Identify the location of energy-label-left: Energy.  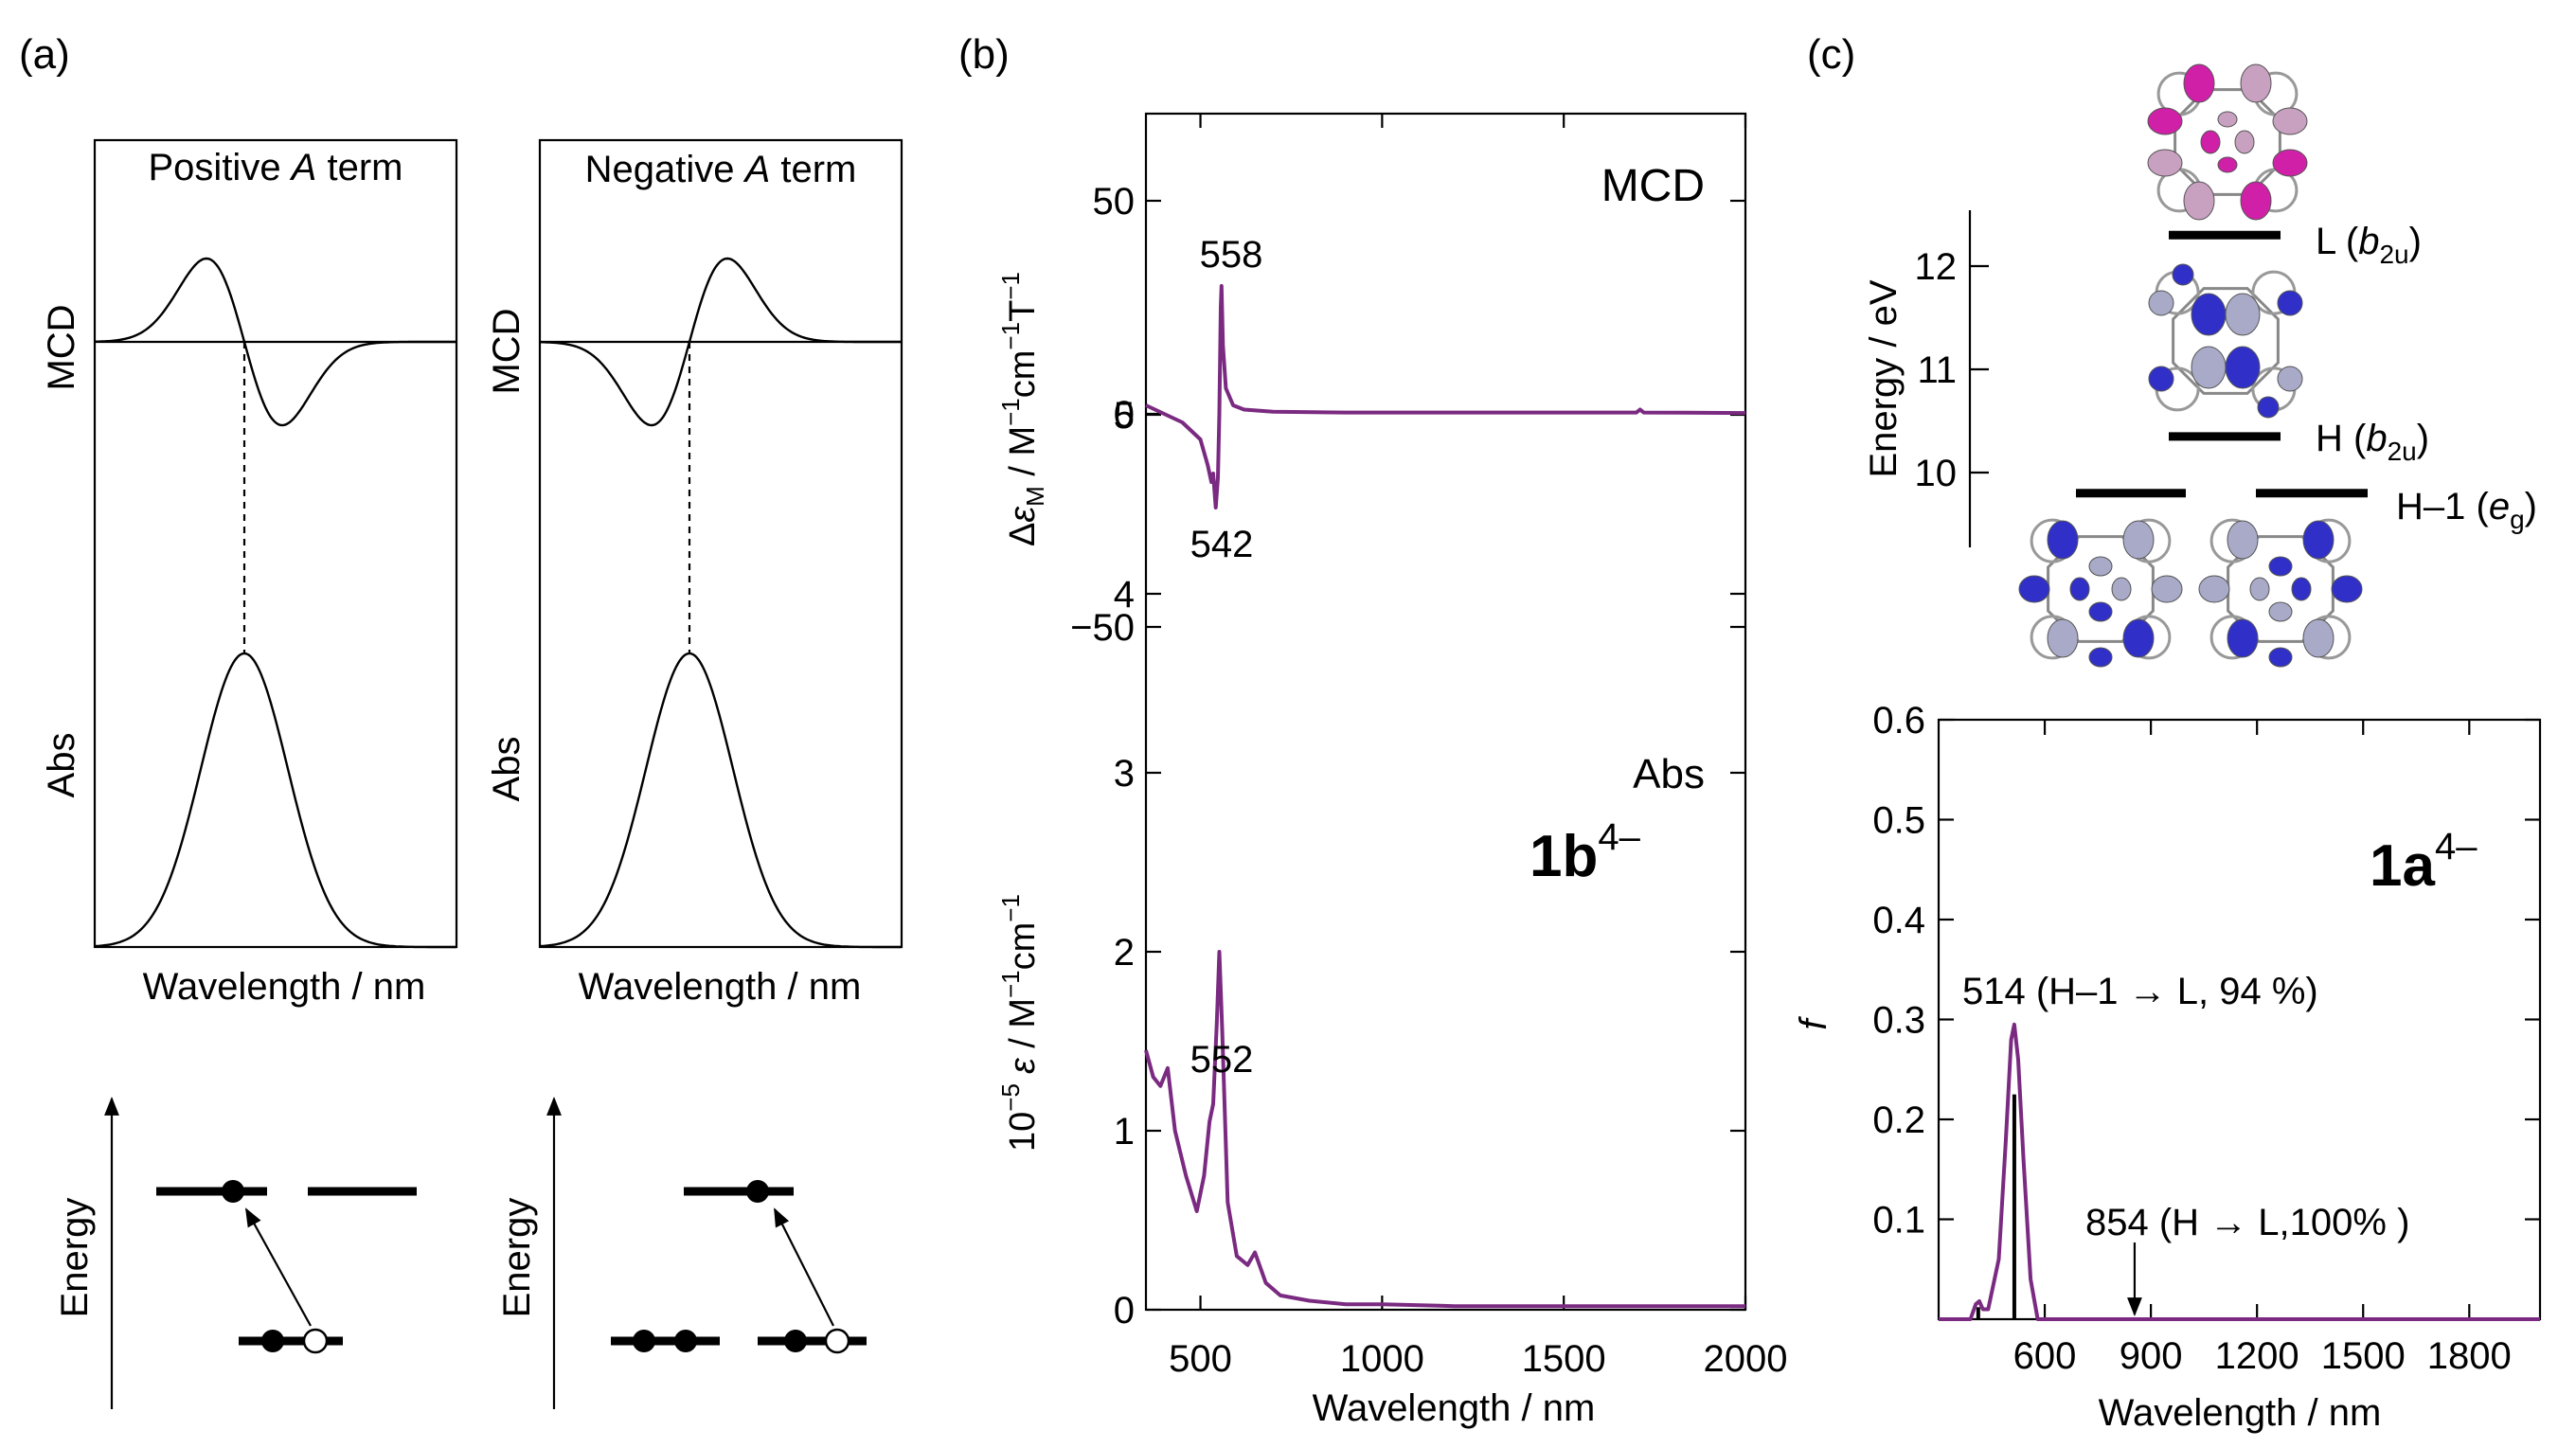
(75, 1258).